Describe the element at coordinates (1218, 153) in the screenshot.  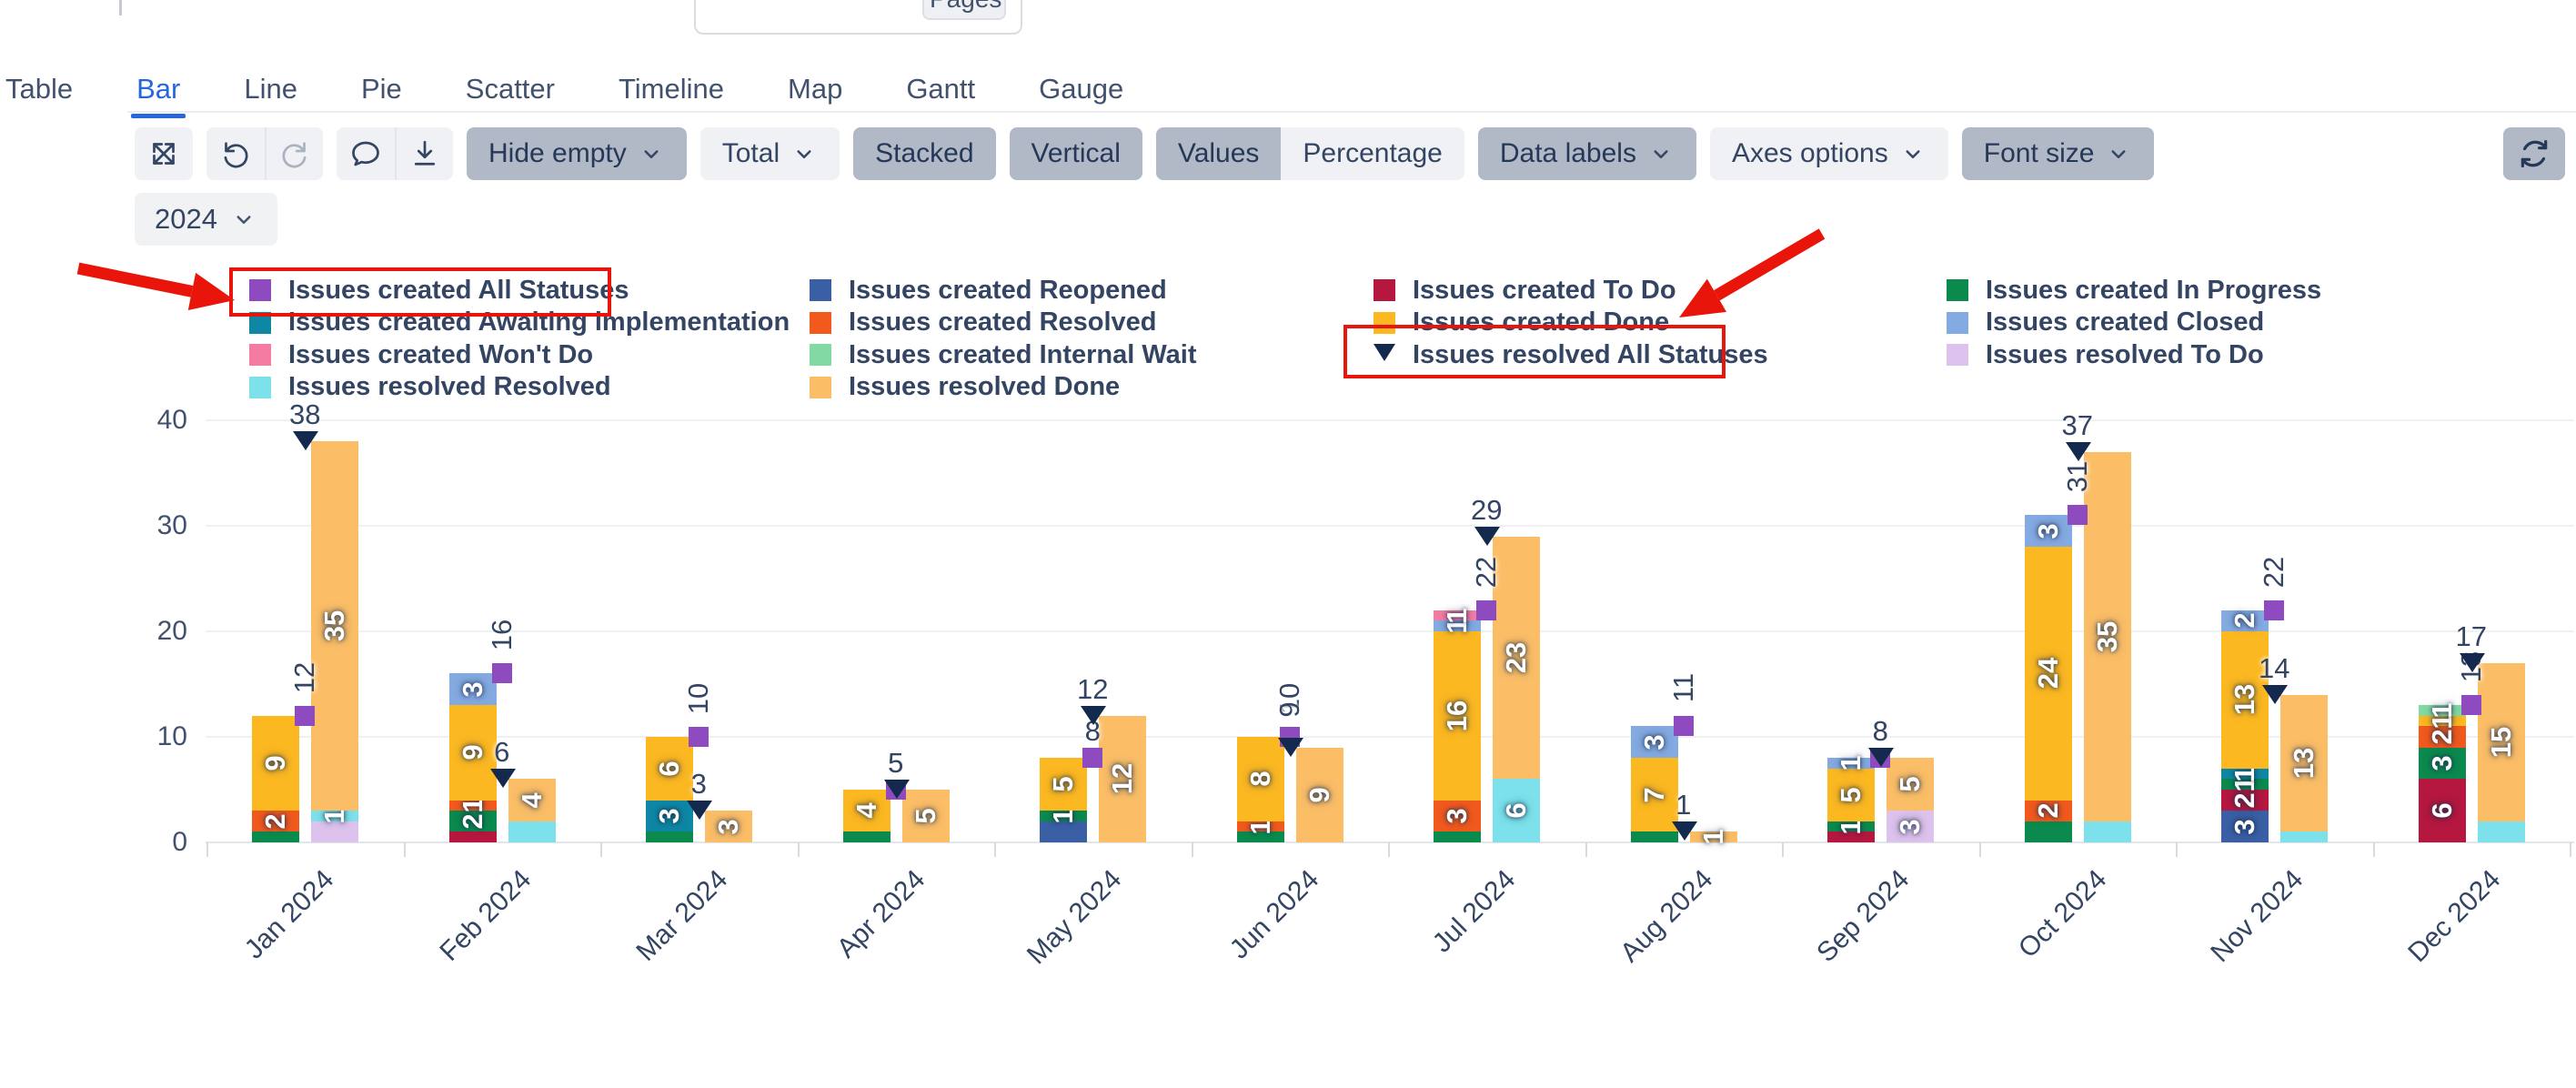
I see `toolbar-button-values: Values` at that location.